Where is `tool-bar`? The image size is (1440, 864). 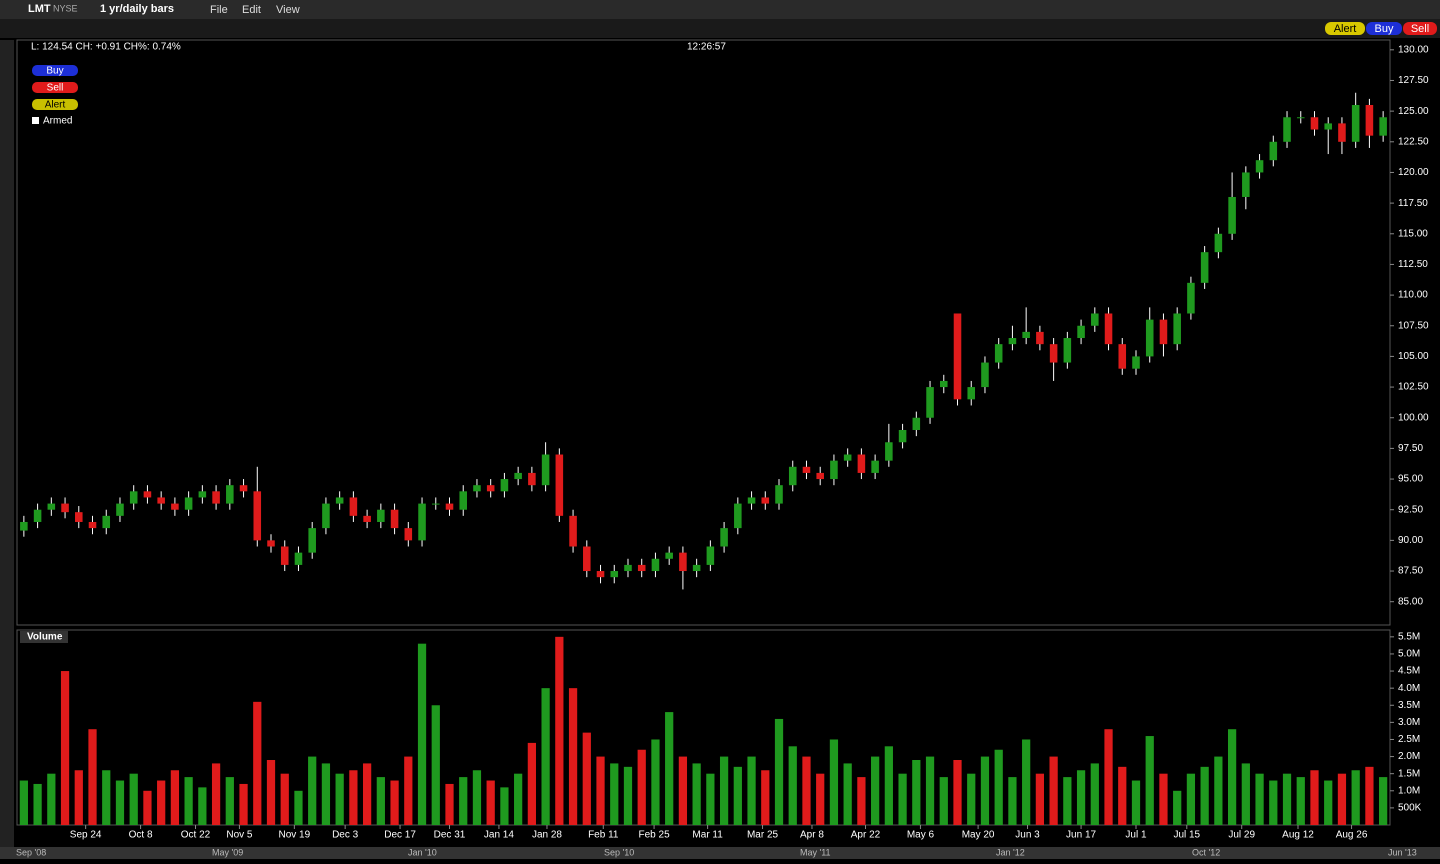
tool-bar is located at coordinates (720, 28).